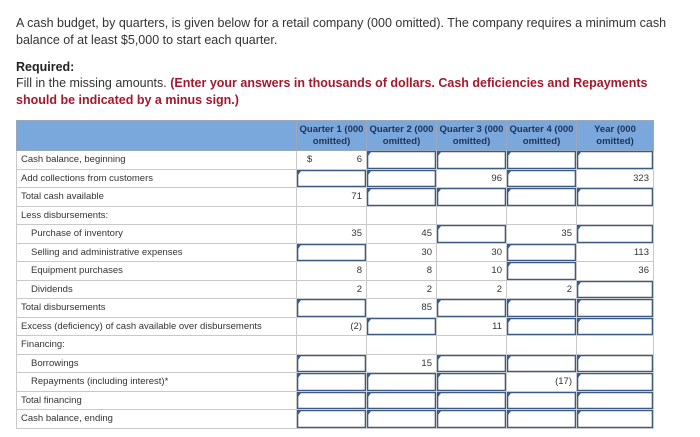 Image resolution: width=700 pixels, height=437 pixels. I want to click on table-row: Purchase of inventory 35 45 35, so click(335, 234).